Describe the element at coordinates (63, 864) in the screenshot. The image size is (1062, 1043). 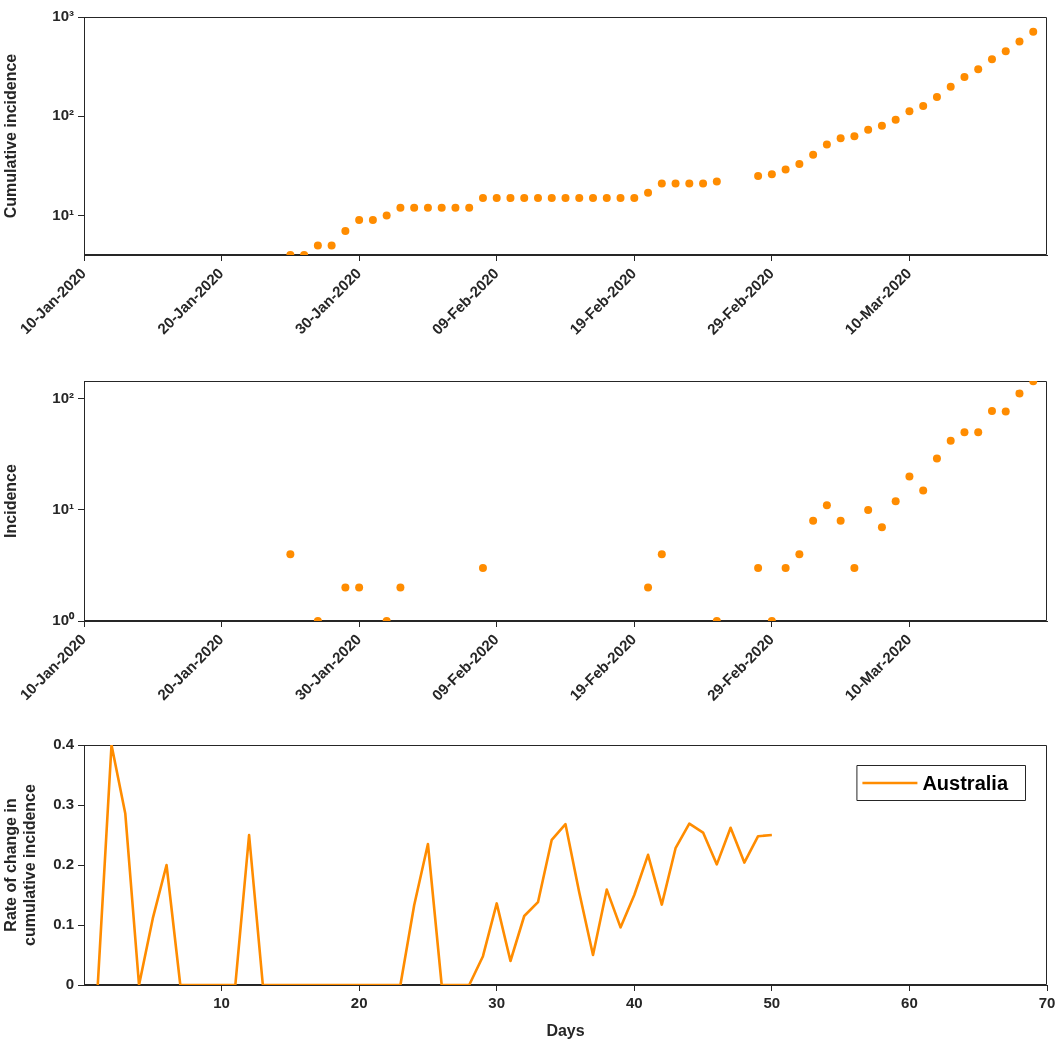
I see `y-tick-label: 0.2` at that location.